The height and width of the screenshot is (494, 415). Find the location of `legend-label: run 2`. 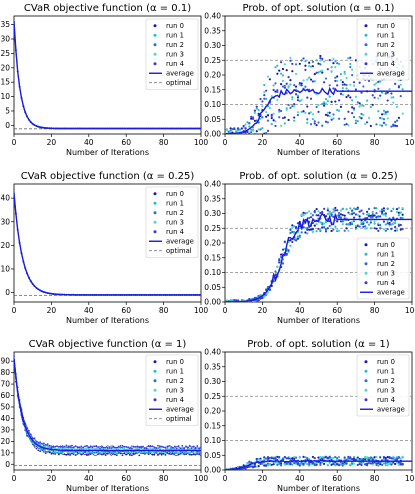

legend-label: run 2 is located at coordinates (175, 45).